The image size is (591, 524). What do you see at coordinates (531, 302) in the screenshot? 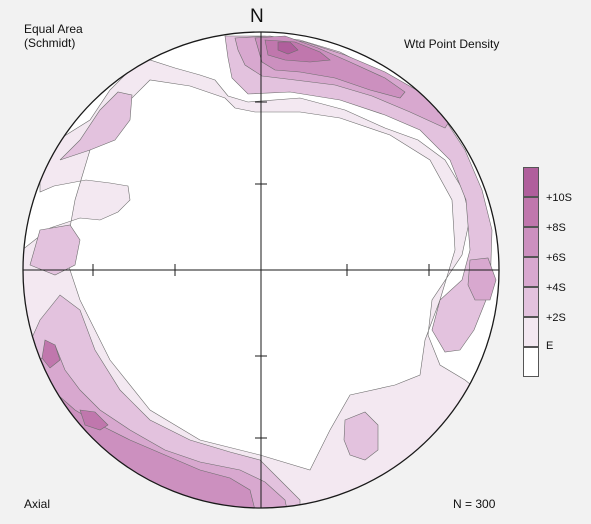
I see `legend-swatch-4s` at bounding box center [531, 302].